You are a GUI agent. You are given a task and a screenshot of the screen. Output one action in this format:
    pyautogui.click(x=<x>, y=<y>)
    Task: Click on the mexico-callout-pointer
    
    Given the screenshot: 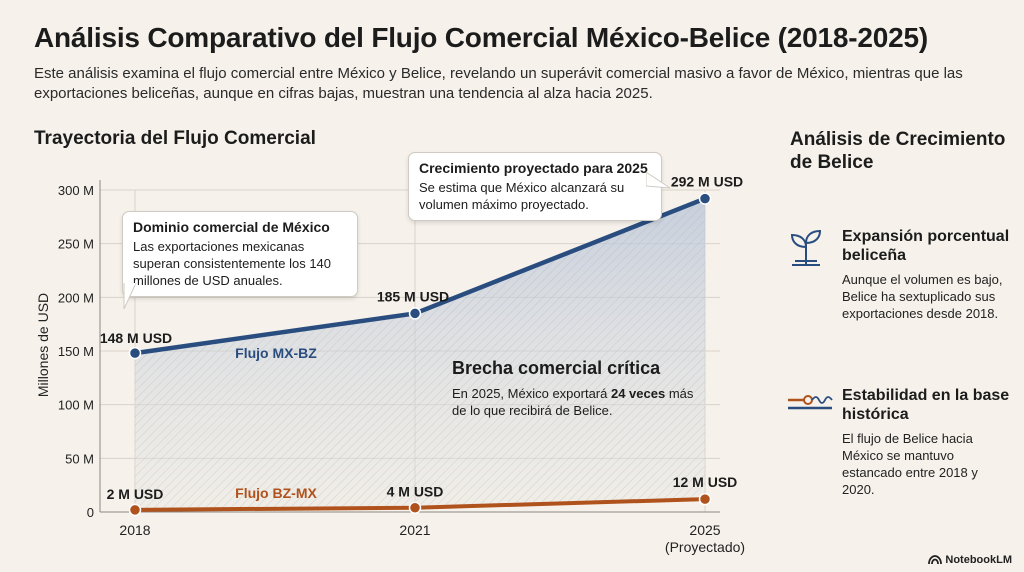 What is the action you would take?
    pyautogui.click(x=130, y=296)
    